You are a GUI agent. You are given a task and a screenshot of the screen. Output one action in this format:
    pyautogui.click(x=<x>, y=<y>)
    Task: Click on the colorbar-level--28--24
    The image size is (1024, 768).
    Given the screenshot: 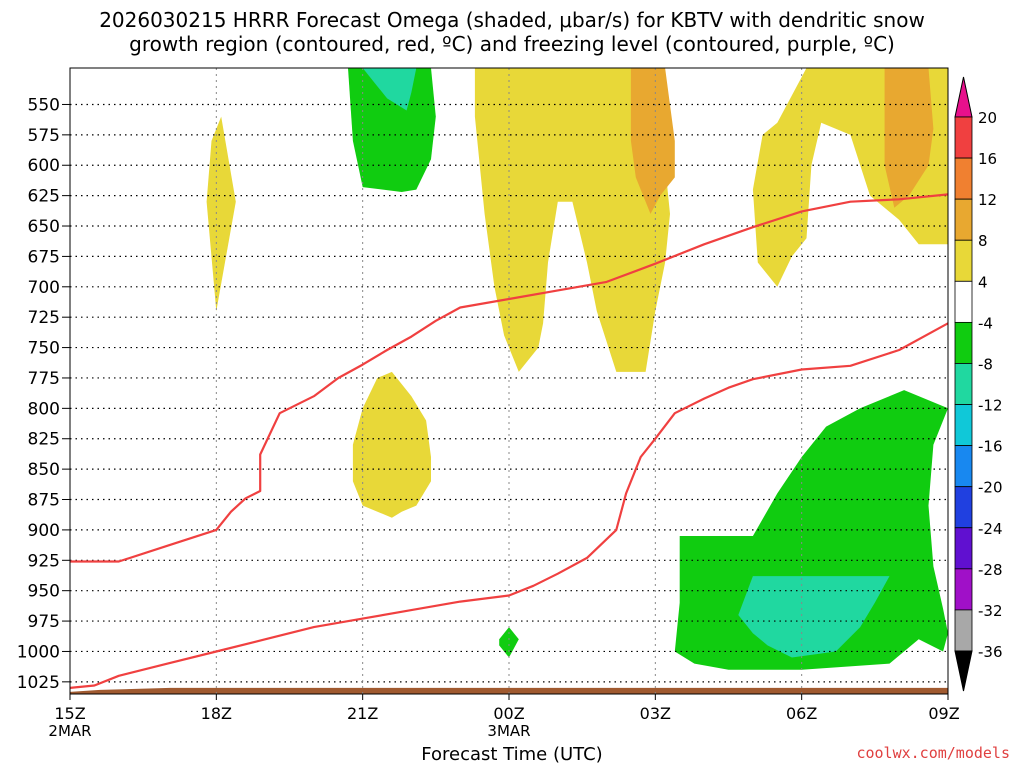 What is the action you would take?
    pyautogui.click(x=963, y=548)
    